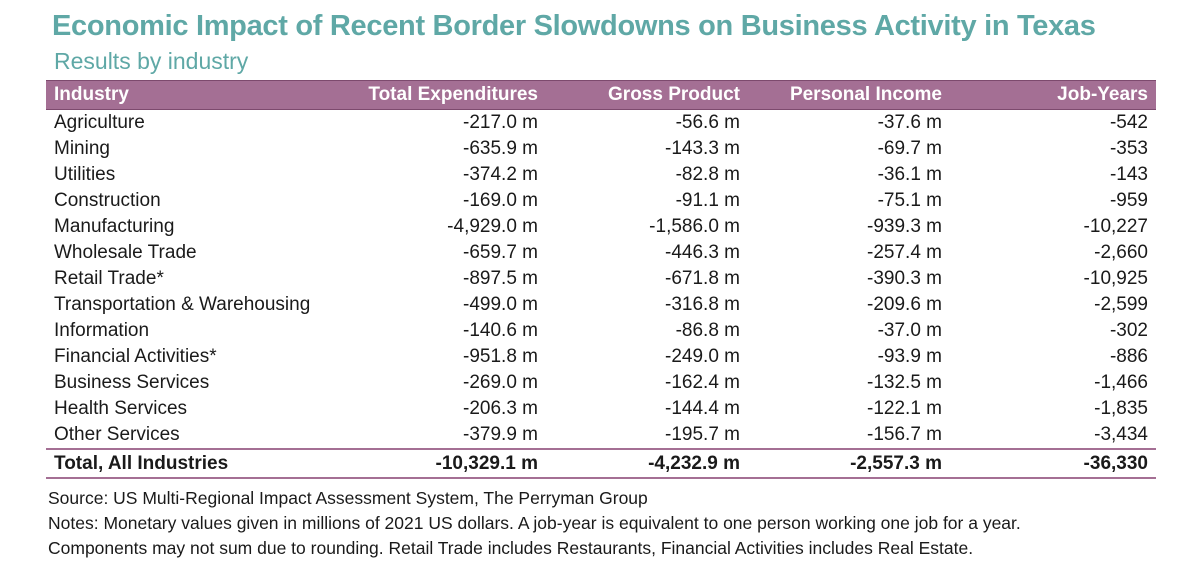 Image resolution: width=1200 pixels, height=573 pixels. What do you see at coordinates (500, 174) in the screenshot?
I see `total-expenditures-cell: -374.2 m` at bounding box center [500, 174].